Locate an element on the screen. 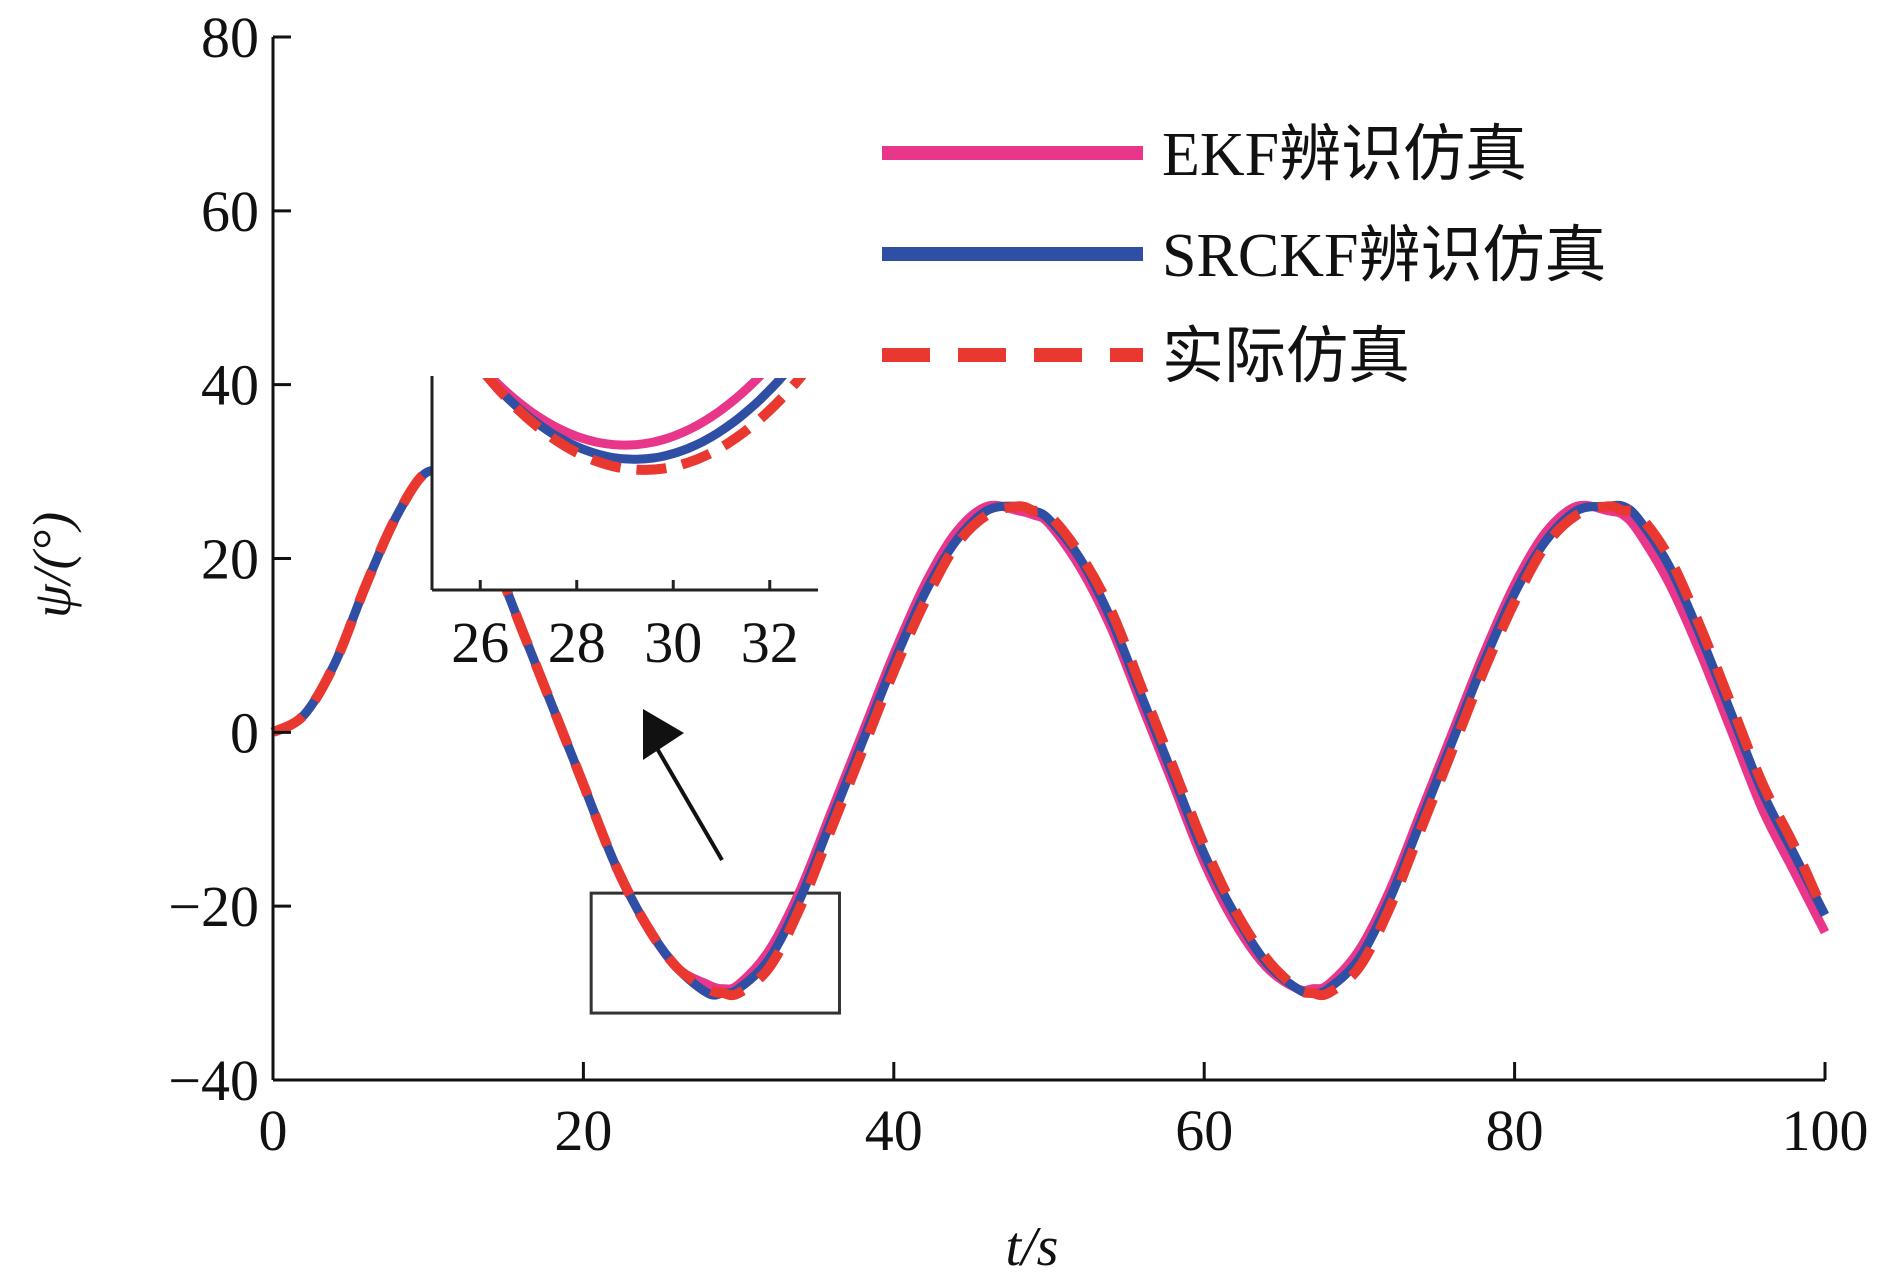 This screenshot has height=1288, width=1890. inset-x-tick-label: 28 is located at coordinates (577, 642).